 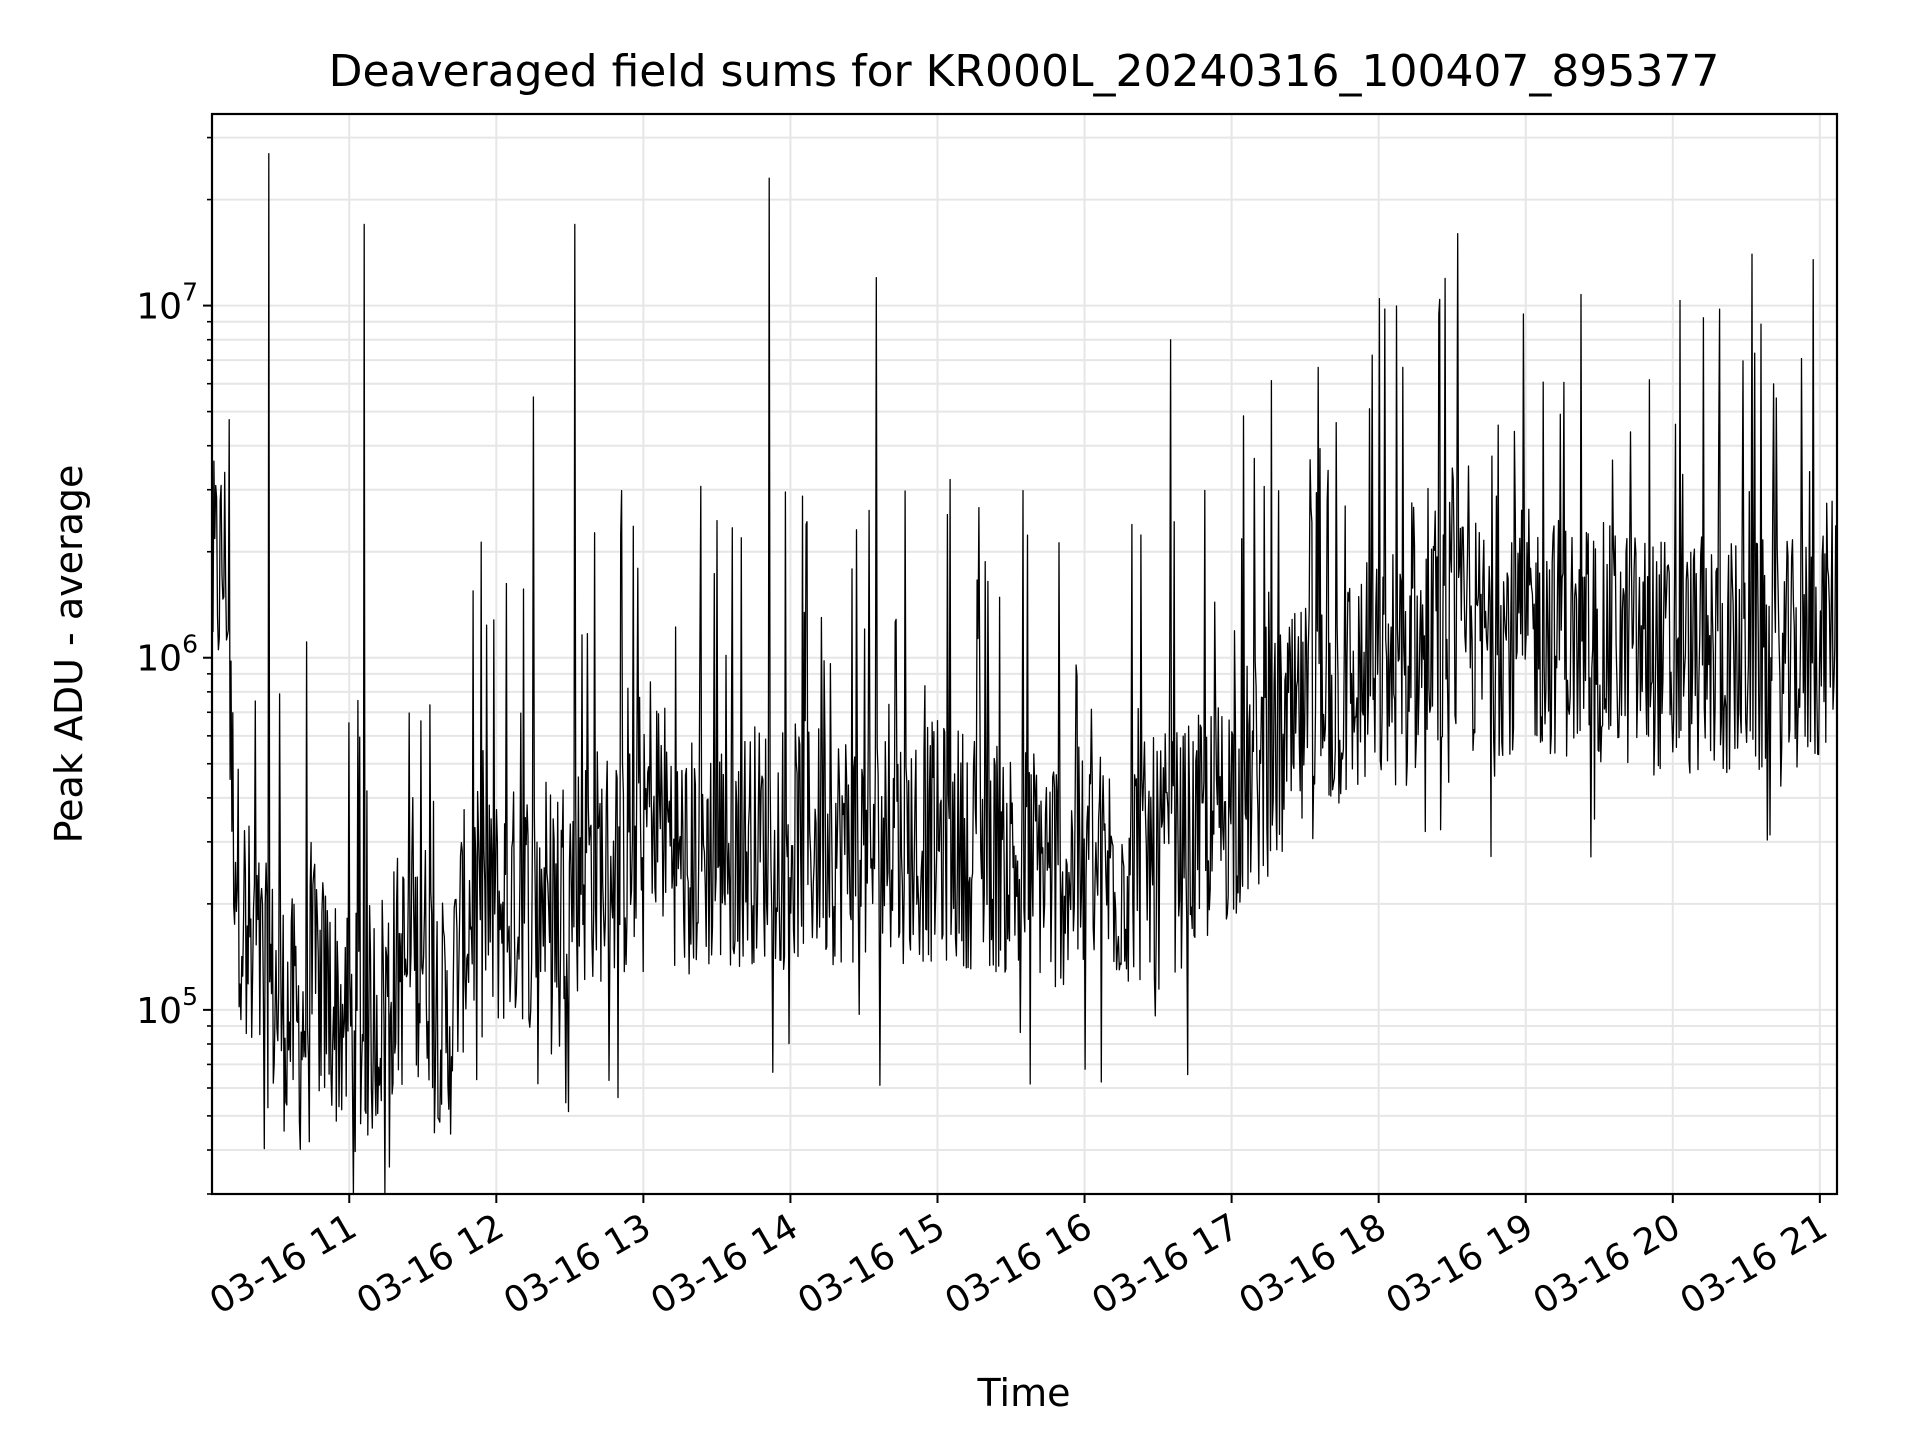 I want to click on x-tick-label: 03-16 11, so click(x=283, y=1264).